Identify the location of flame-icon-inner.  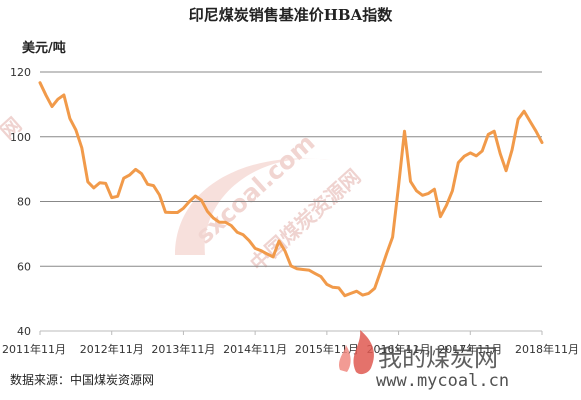
(344, 358).